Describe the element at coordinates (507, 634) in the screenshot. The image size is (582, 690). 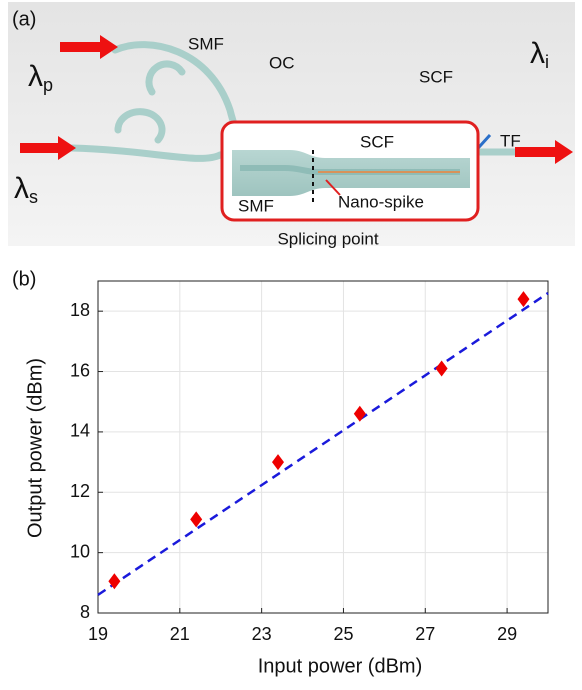
I see `x-tick-label: 29` at that location.